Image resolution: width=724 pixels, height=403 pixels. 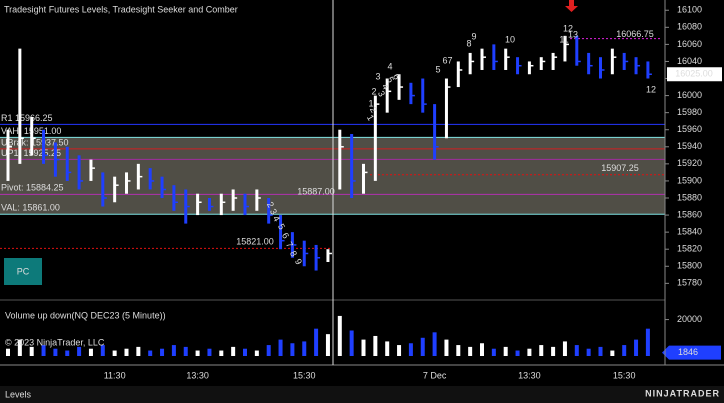 I want to click on y-tick-label: 15900, so click(x=689, y=180).